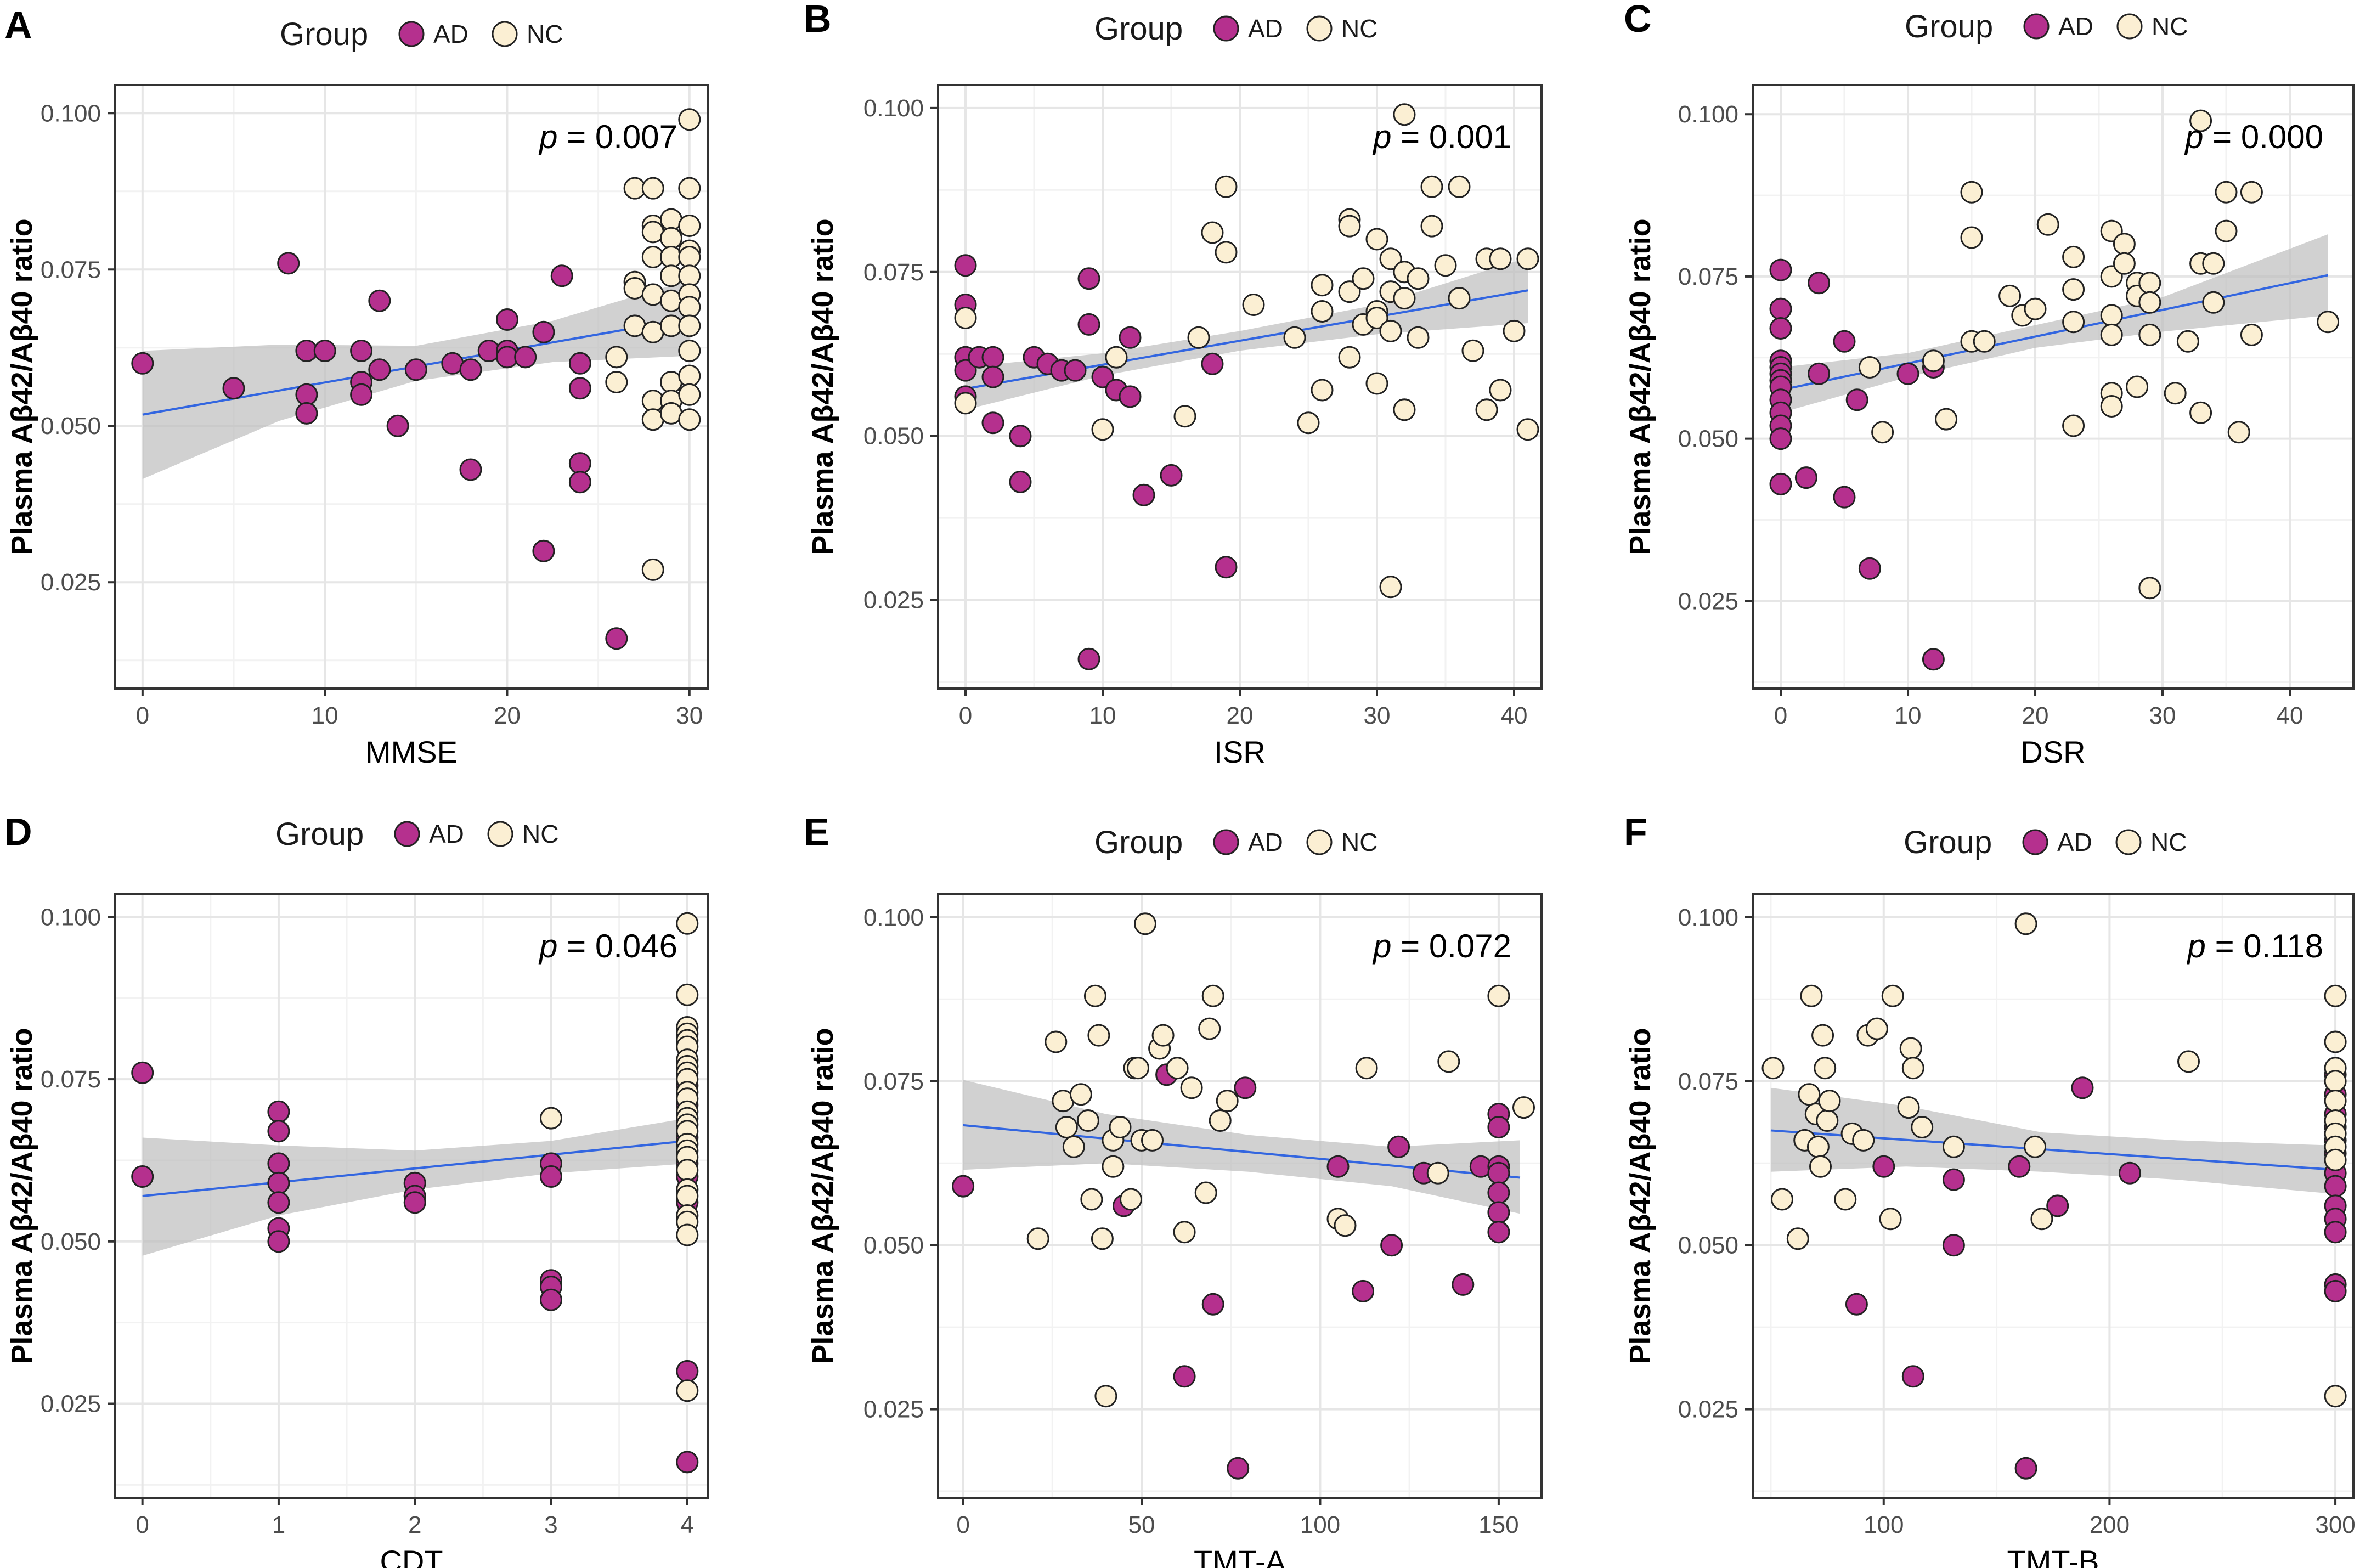 The width and height of the screenshot is (2360, 1568). Describe the element at coordinates (1239, 752) in the screenshot. I see `x-axis-title: ISR` at that location.